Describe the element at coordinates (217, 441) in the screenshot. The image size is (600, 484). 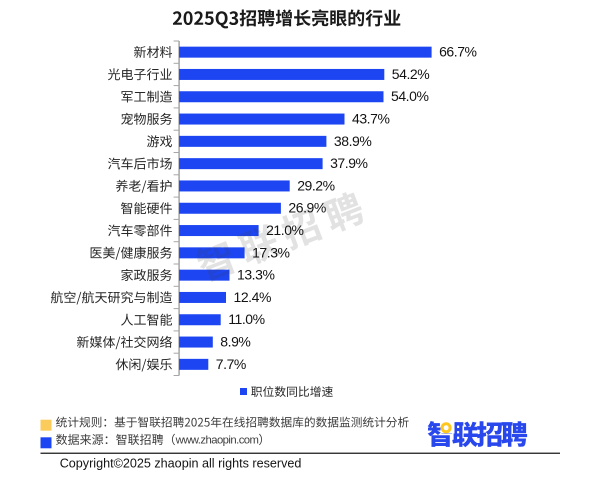
I see `svg-text: www.zhaopin.com` at that location.